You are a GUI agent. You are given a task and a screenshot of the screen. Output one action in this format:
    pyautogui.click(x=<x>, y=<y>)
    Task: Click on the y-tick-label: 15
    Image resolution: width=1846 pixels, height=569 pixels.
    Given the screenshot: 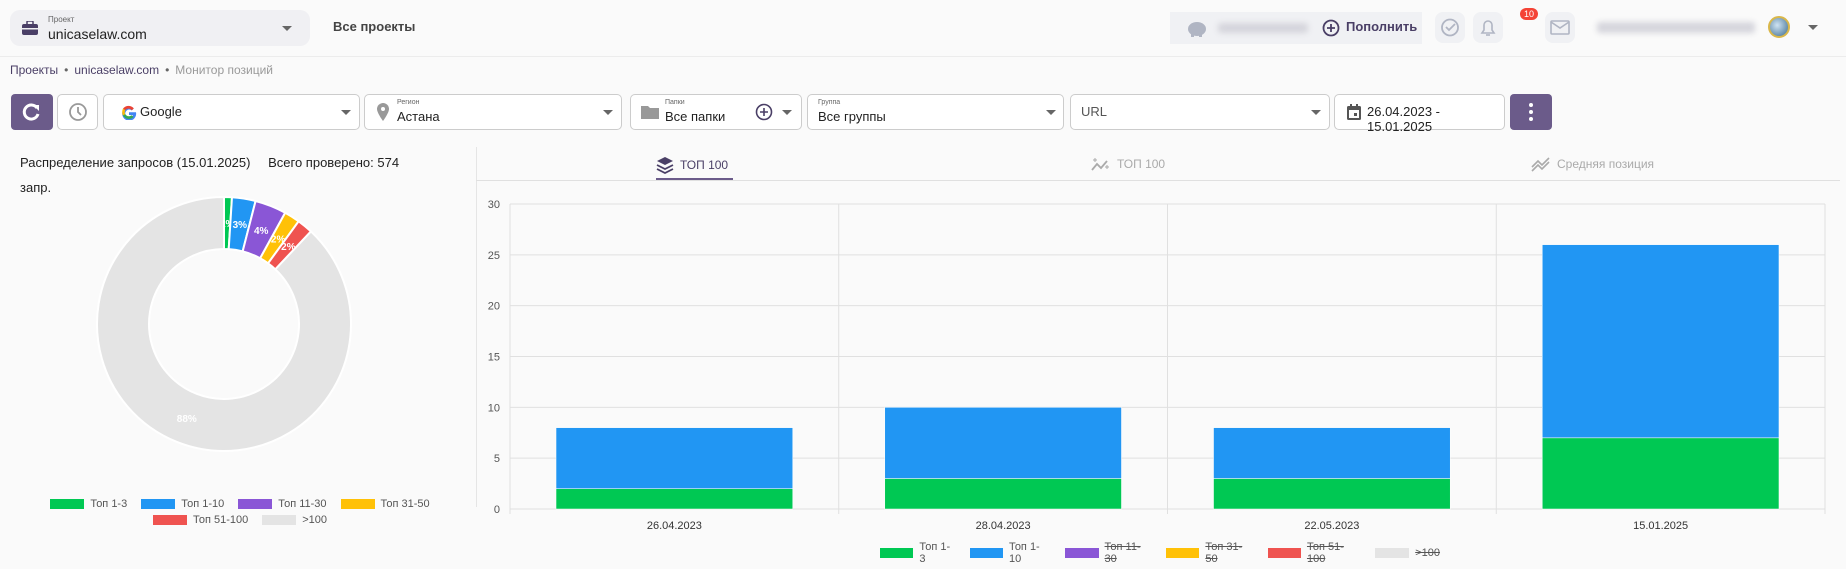 What is the action you would take?
    pyautogui.click(x=494, y=358)
    